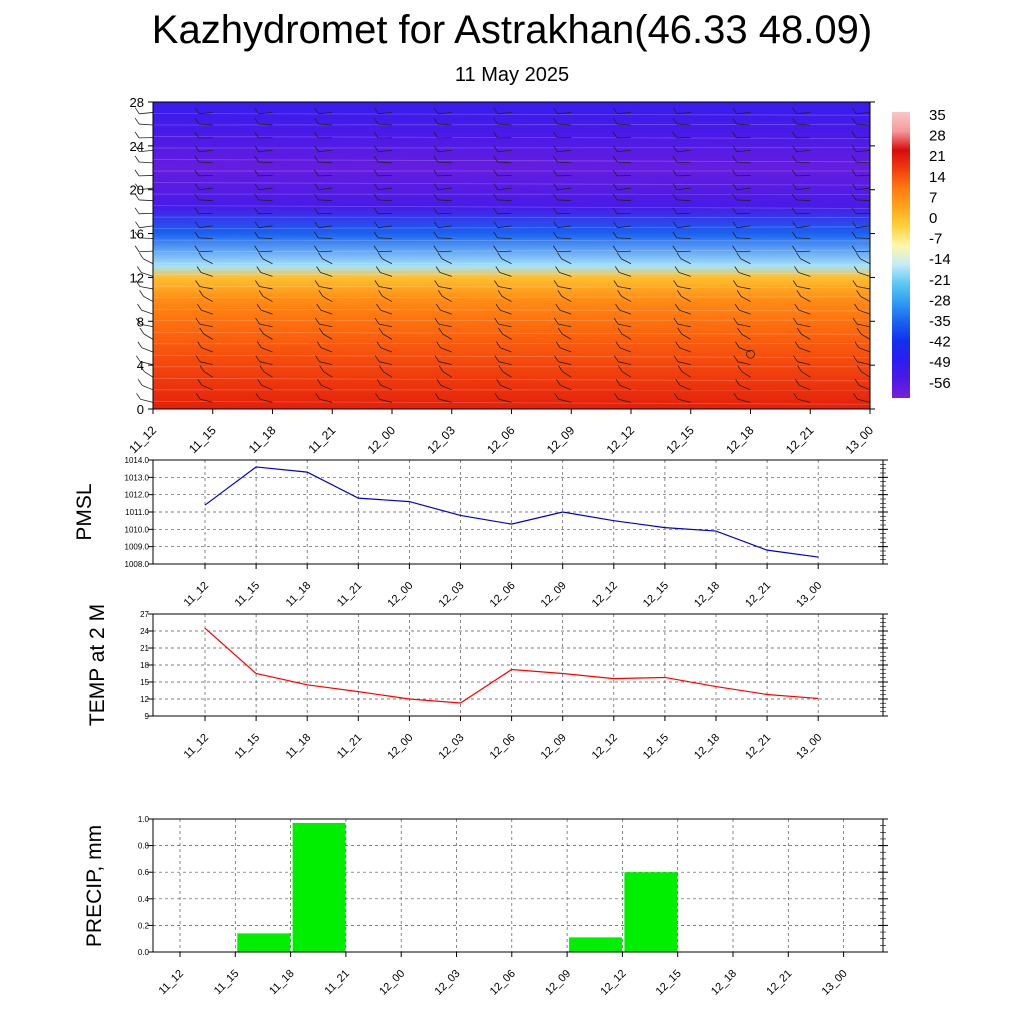  I want to click on colorbar-label: 21, so click(937, 156).